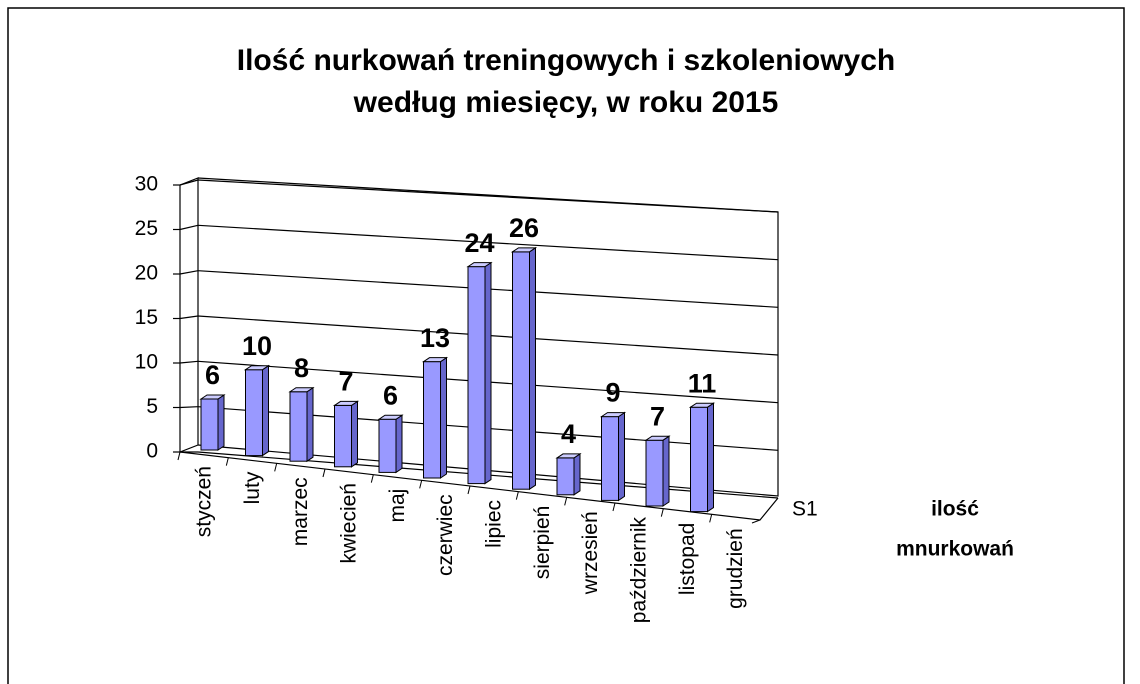 This screenshot has width=1140, height=684. Describe the element at coordinates (146, 362) in the screenshot. I see `y-tick-label: 10` at that location.